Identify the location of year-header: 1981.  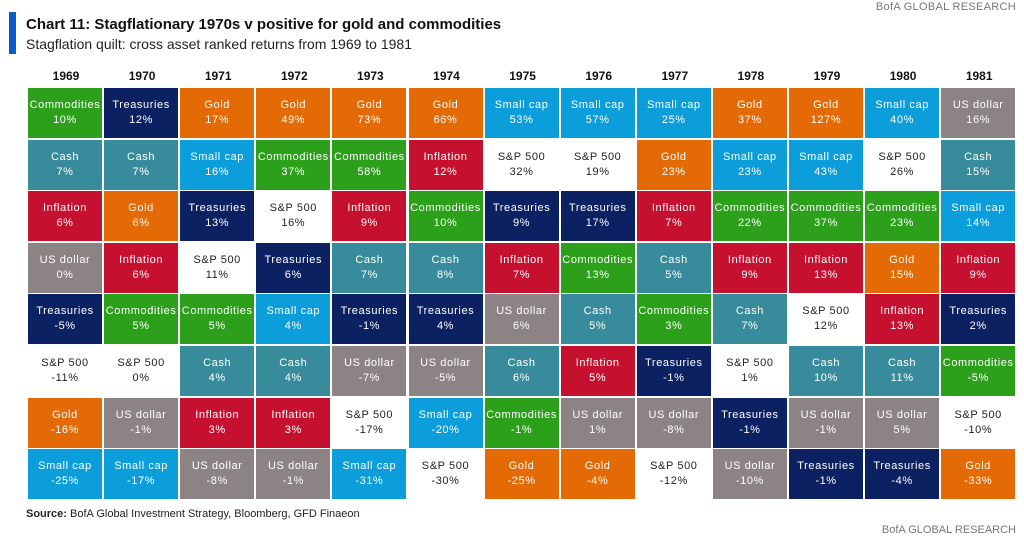
(979, 76).